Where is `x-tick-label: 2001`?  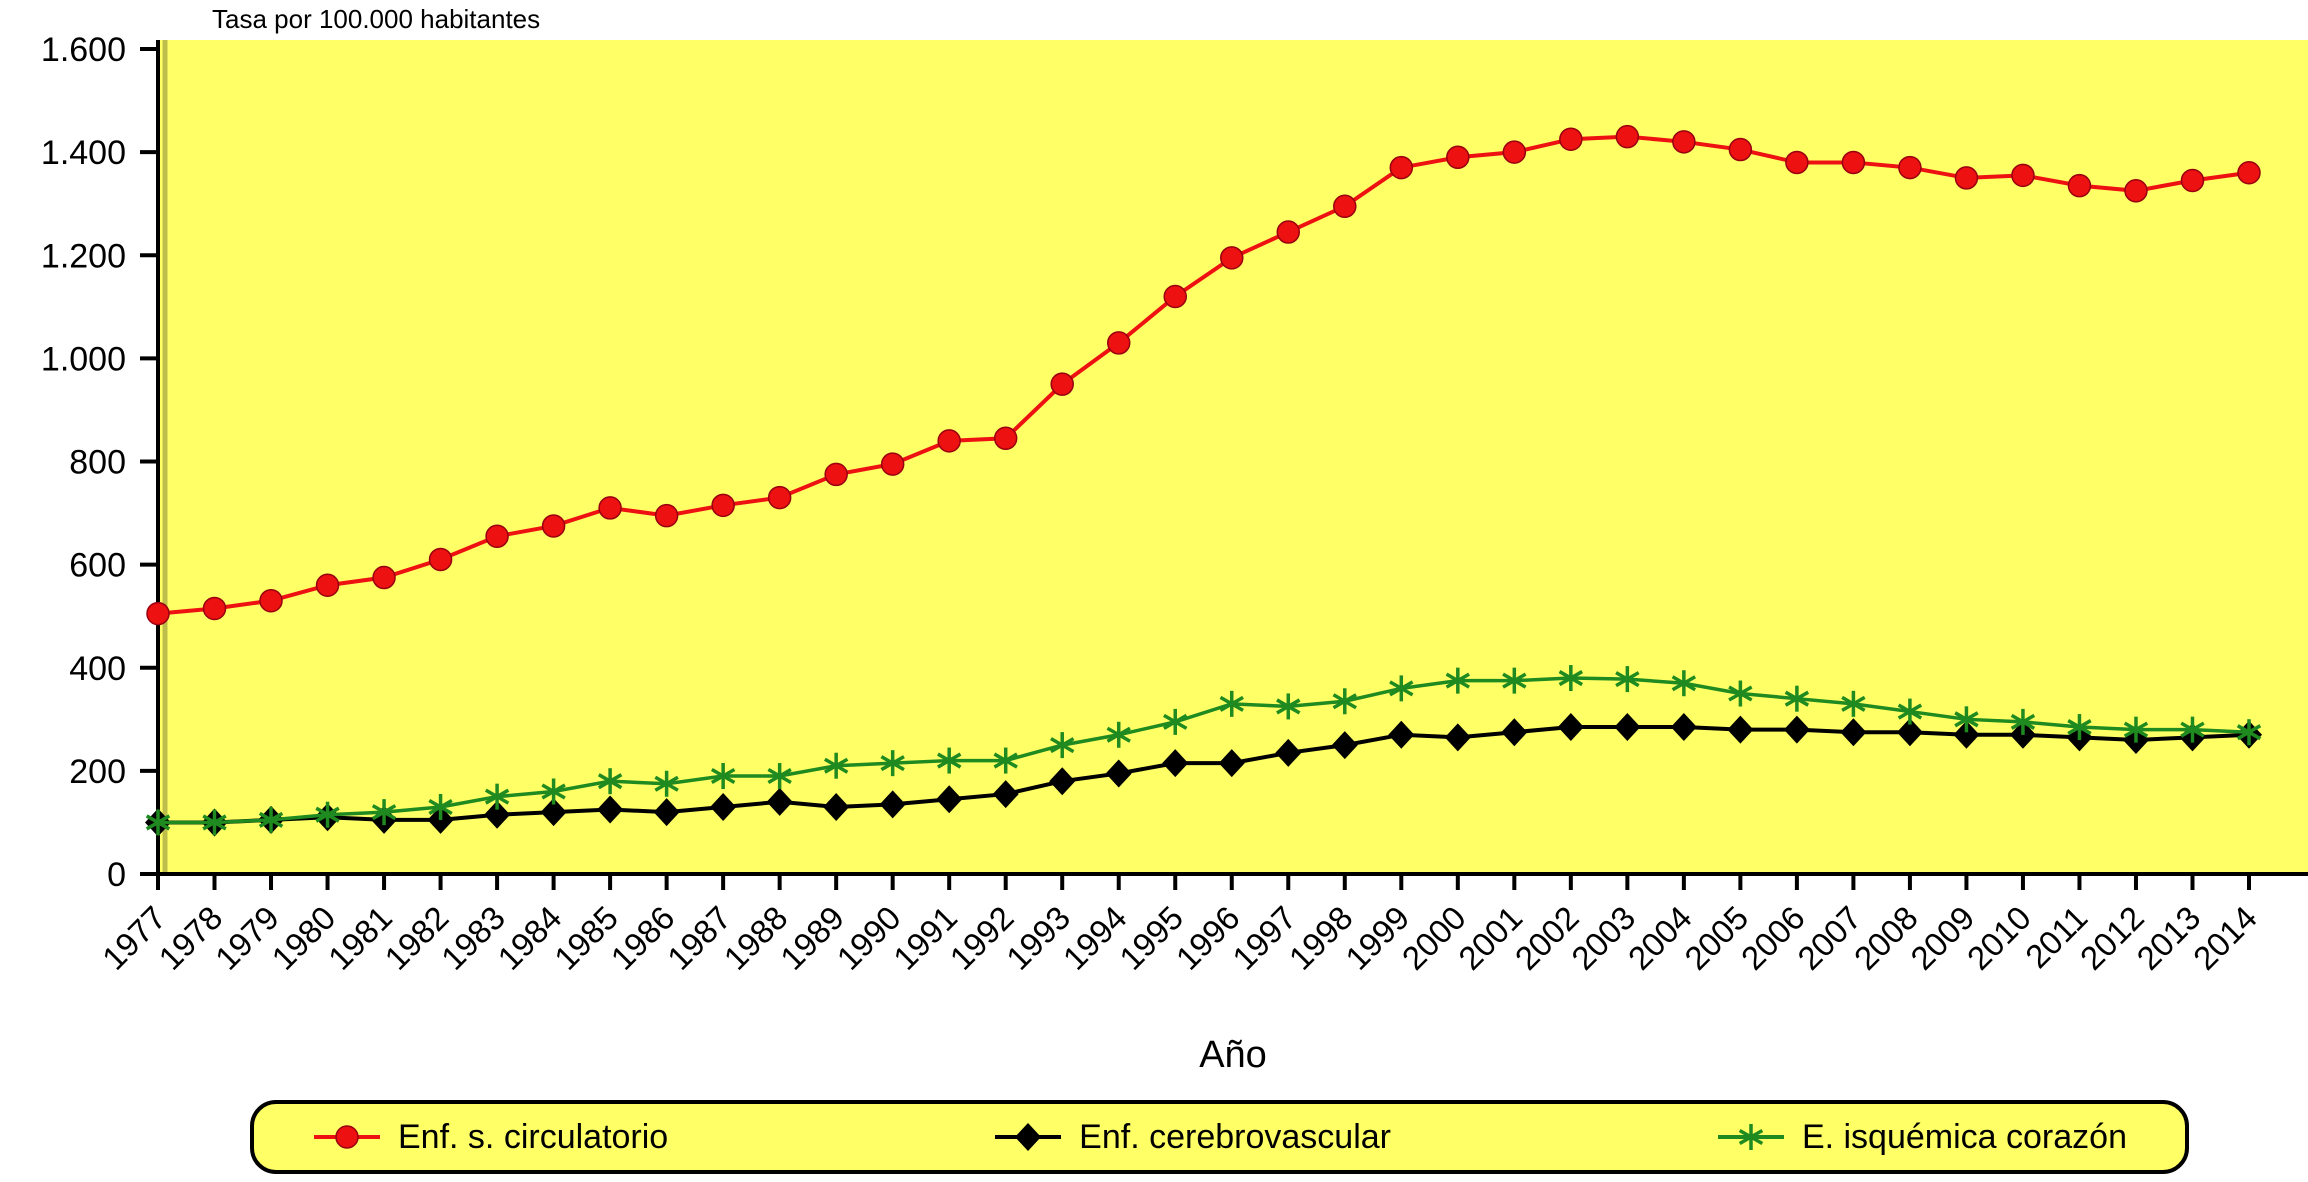
x-tick-label: 2001 is located at coordinates (1490, 938).